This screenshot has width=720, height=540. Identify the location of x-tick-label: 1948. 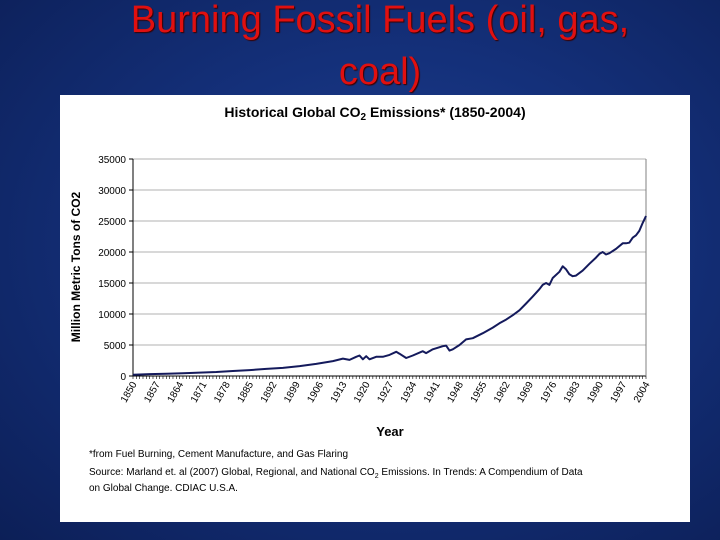
(455, 392).